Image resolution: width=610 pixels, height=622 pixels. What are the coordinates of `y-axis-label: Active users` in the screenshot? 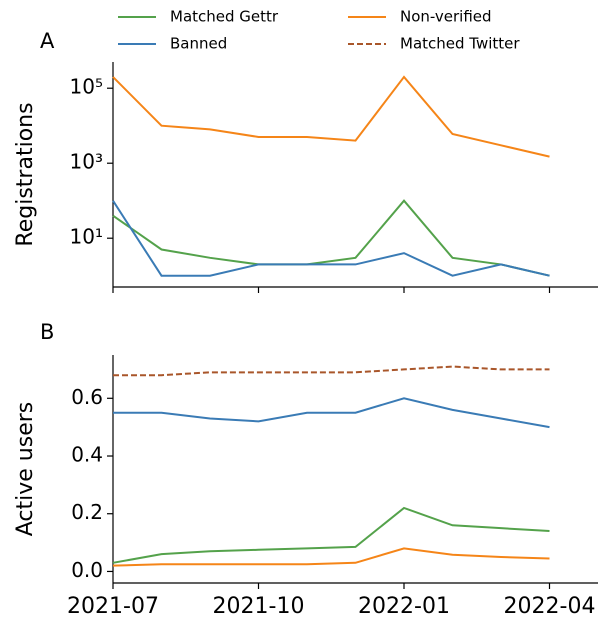 It's located at (25, 469).